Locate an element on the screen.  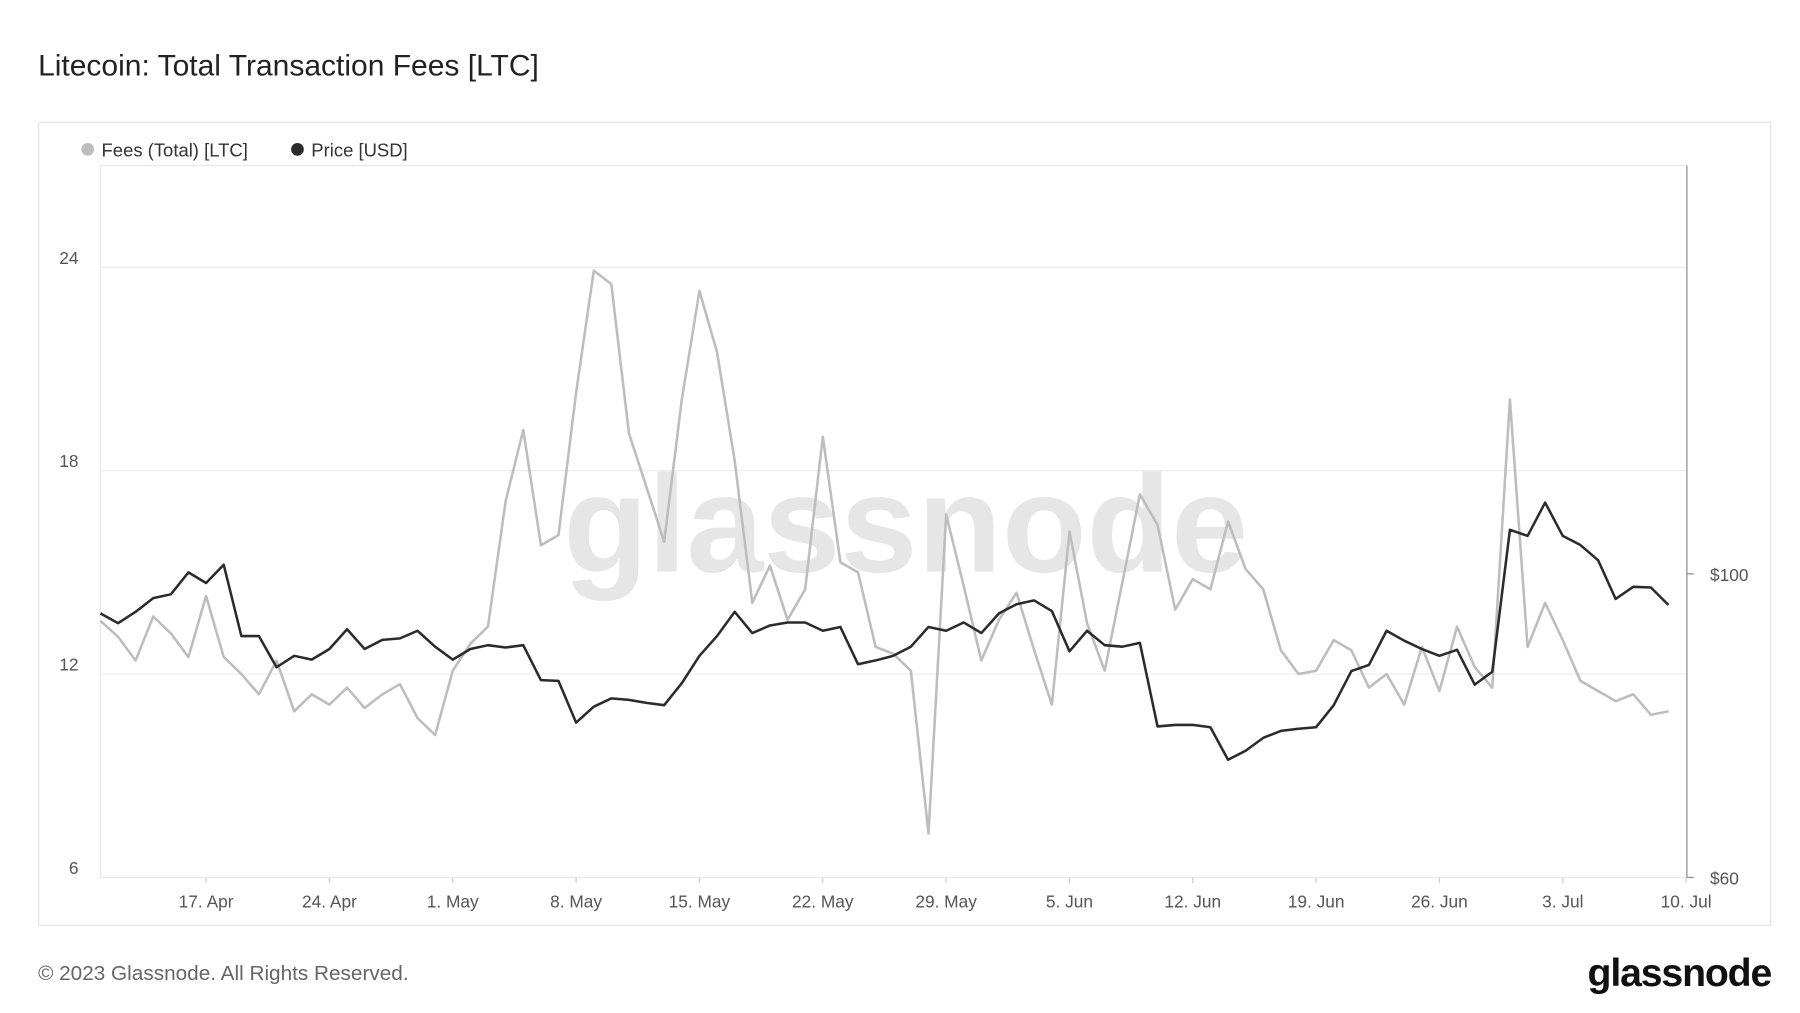
y-tick-label: 24 is located at coordinates (69, 258).